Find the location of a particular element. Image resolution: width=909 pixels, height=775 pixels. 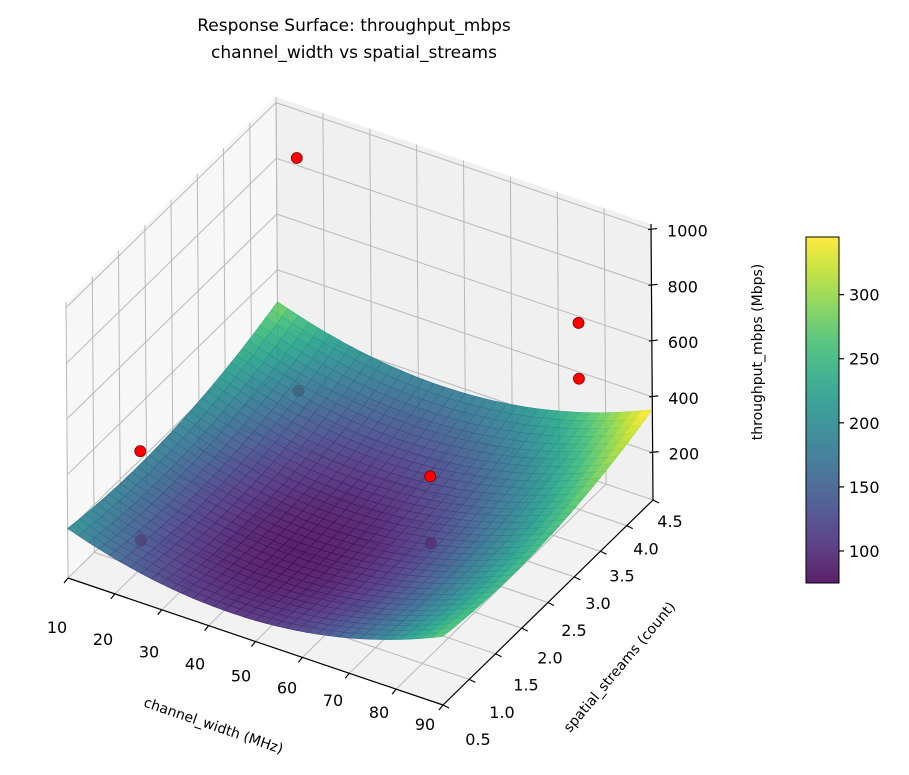

y-tick-label: 1.5 is located at coordinates (525, 685).